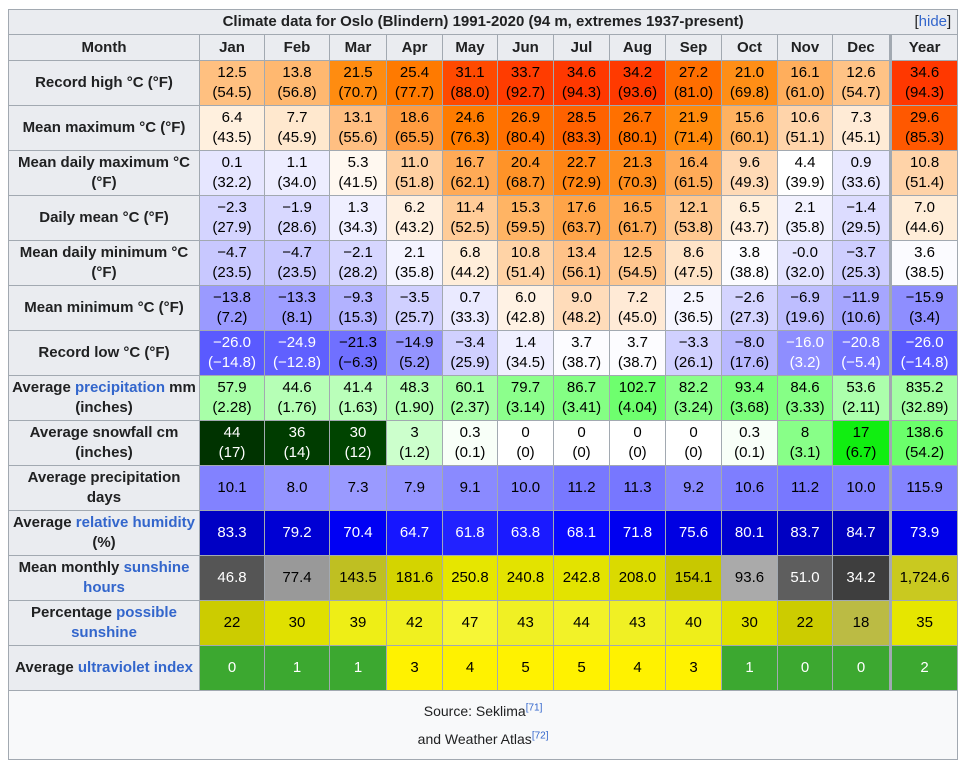 The width and height of the screenshot is (963, 781). Describe the element at coordinates (693, 387) in the screenshot. I see `celsius-value: 82.2` at that location.